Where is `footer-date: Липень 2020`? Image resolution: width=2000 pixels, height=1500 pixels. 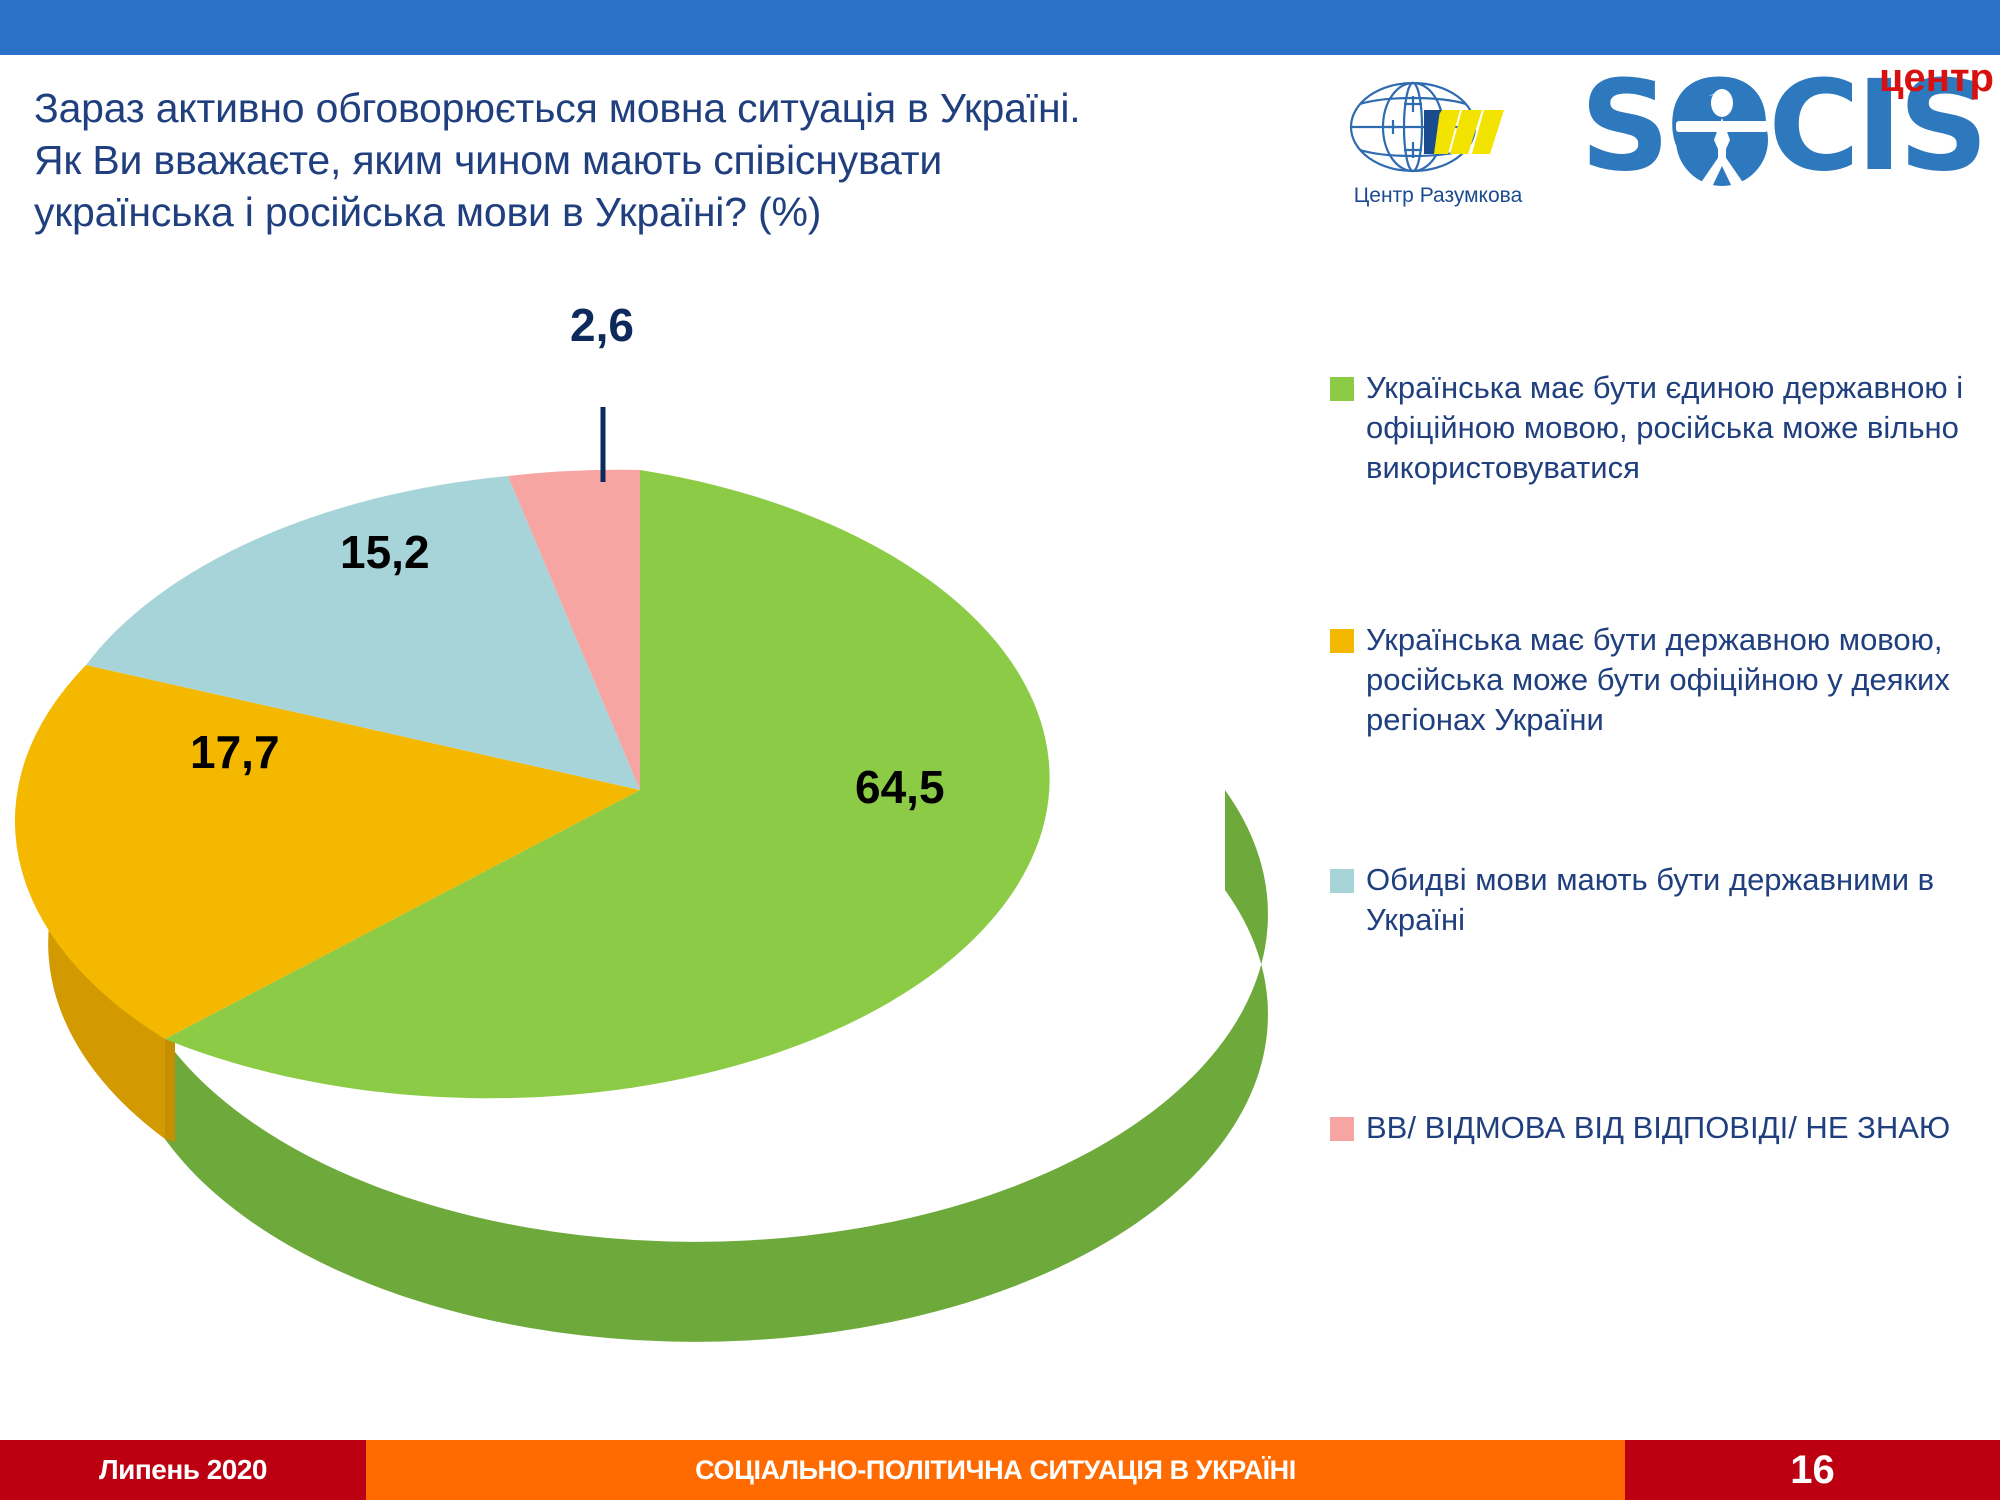 footer-date: Липень 2020 is located at coordinates (183, 1469).